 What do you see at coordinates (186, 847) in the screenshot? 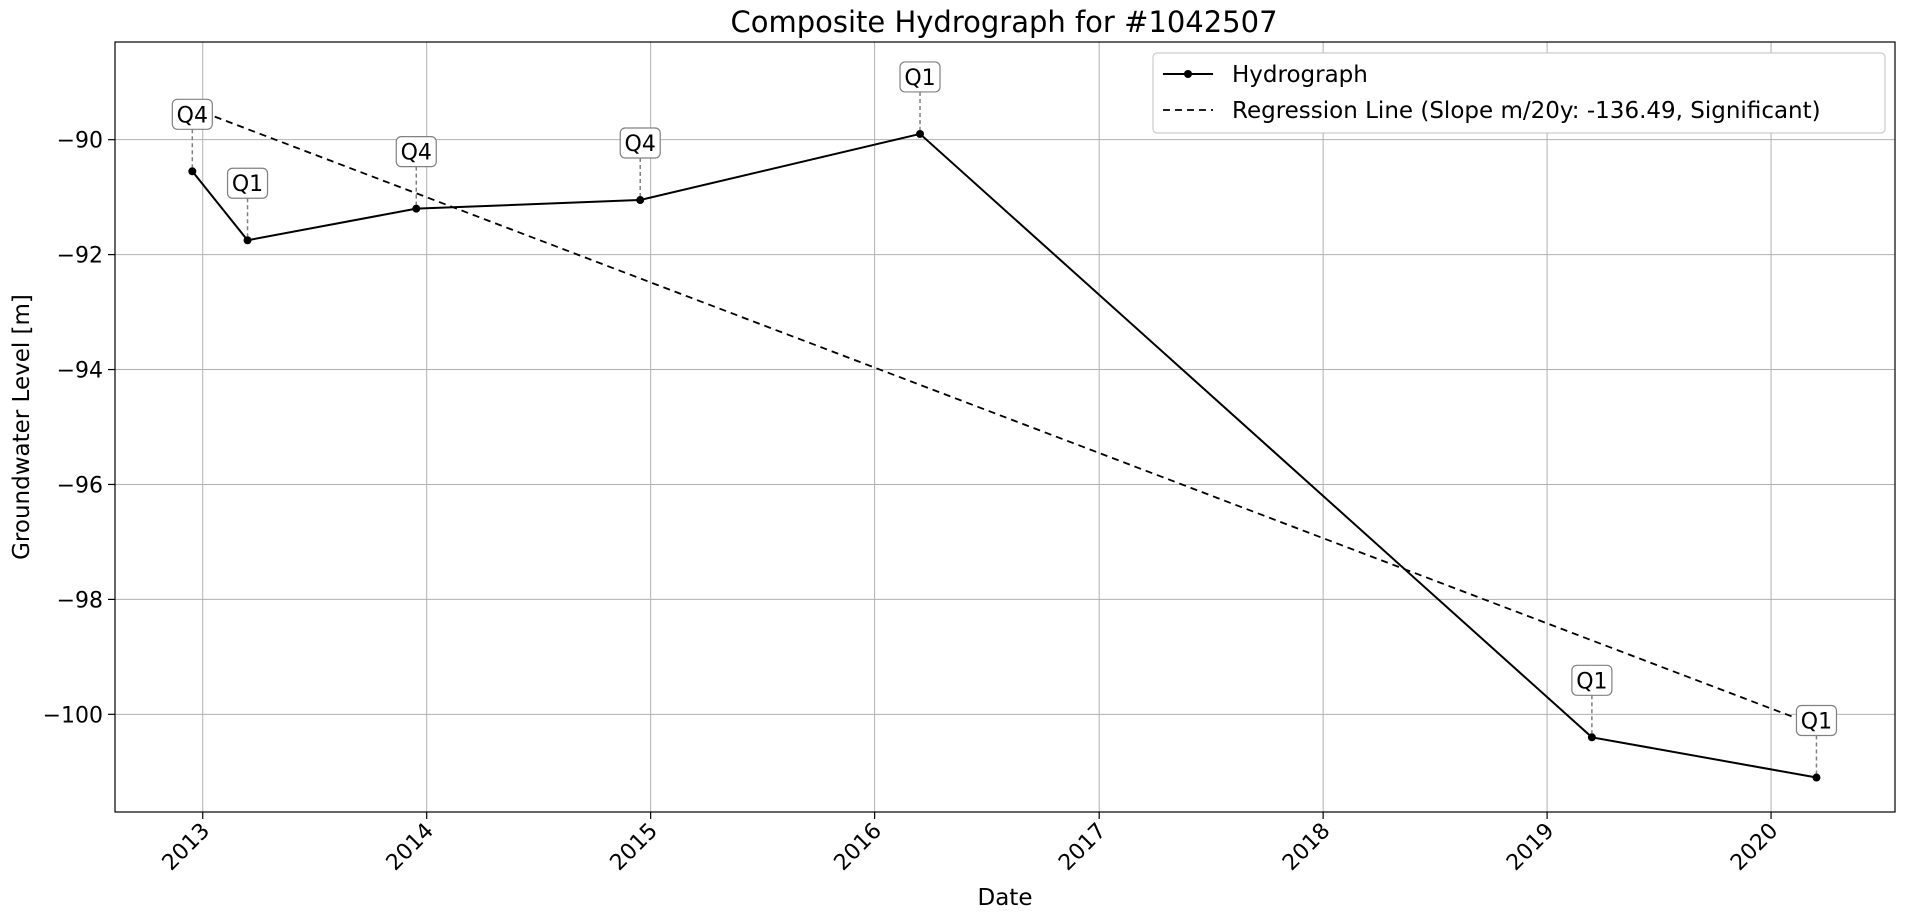
I see `x-tick-label: 2013` at bounding box center [186, 847].